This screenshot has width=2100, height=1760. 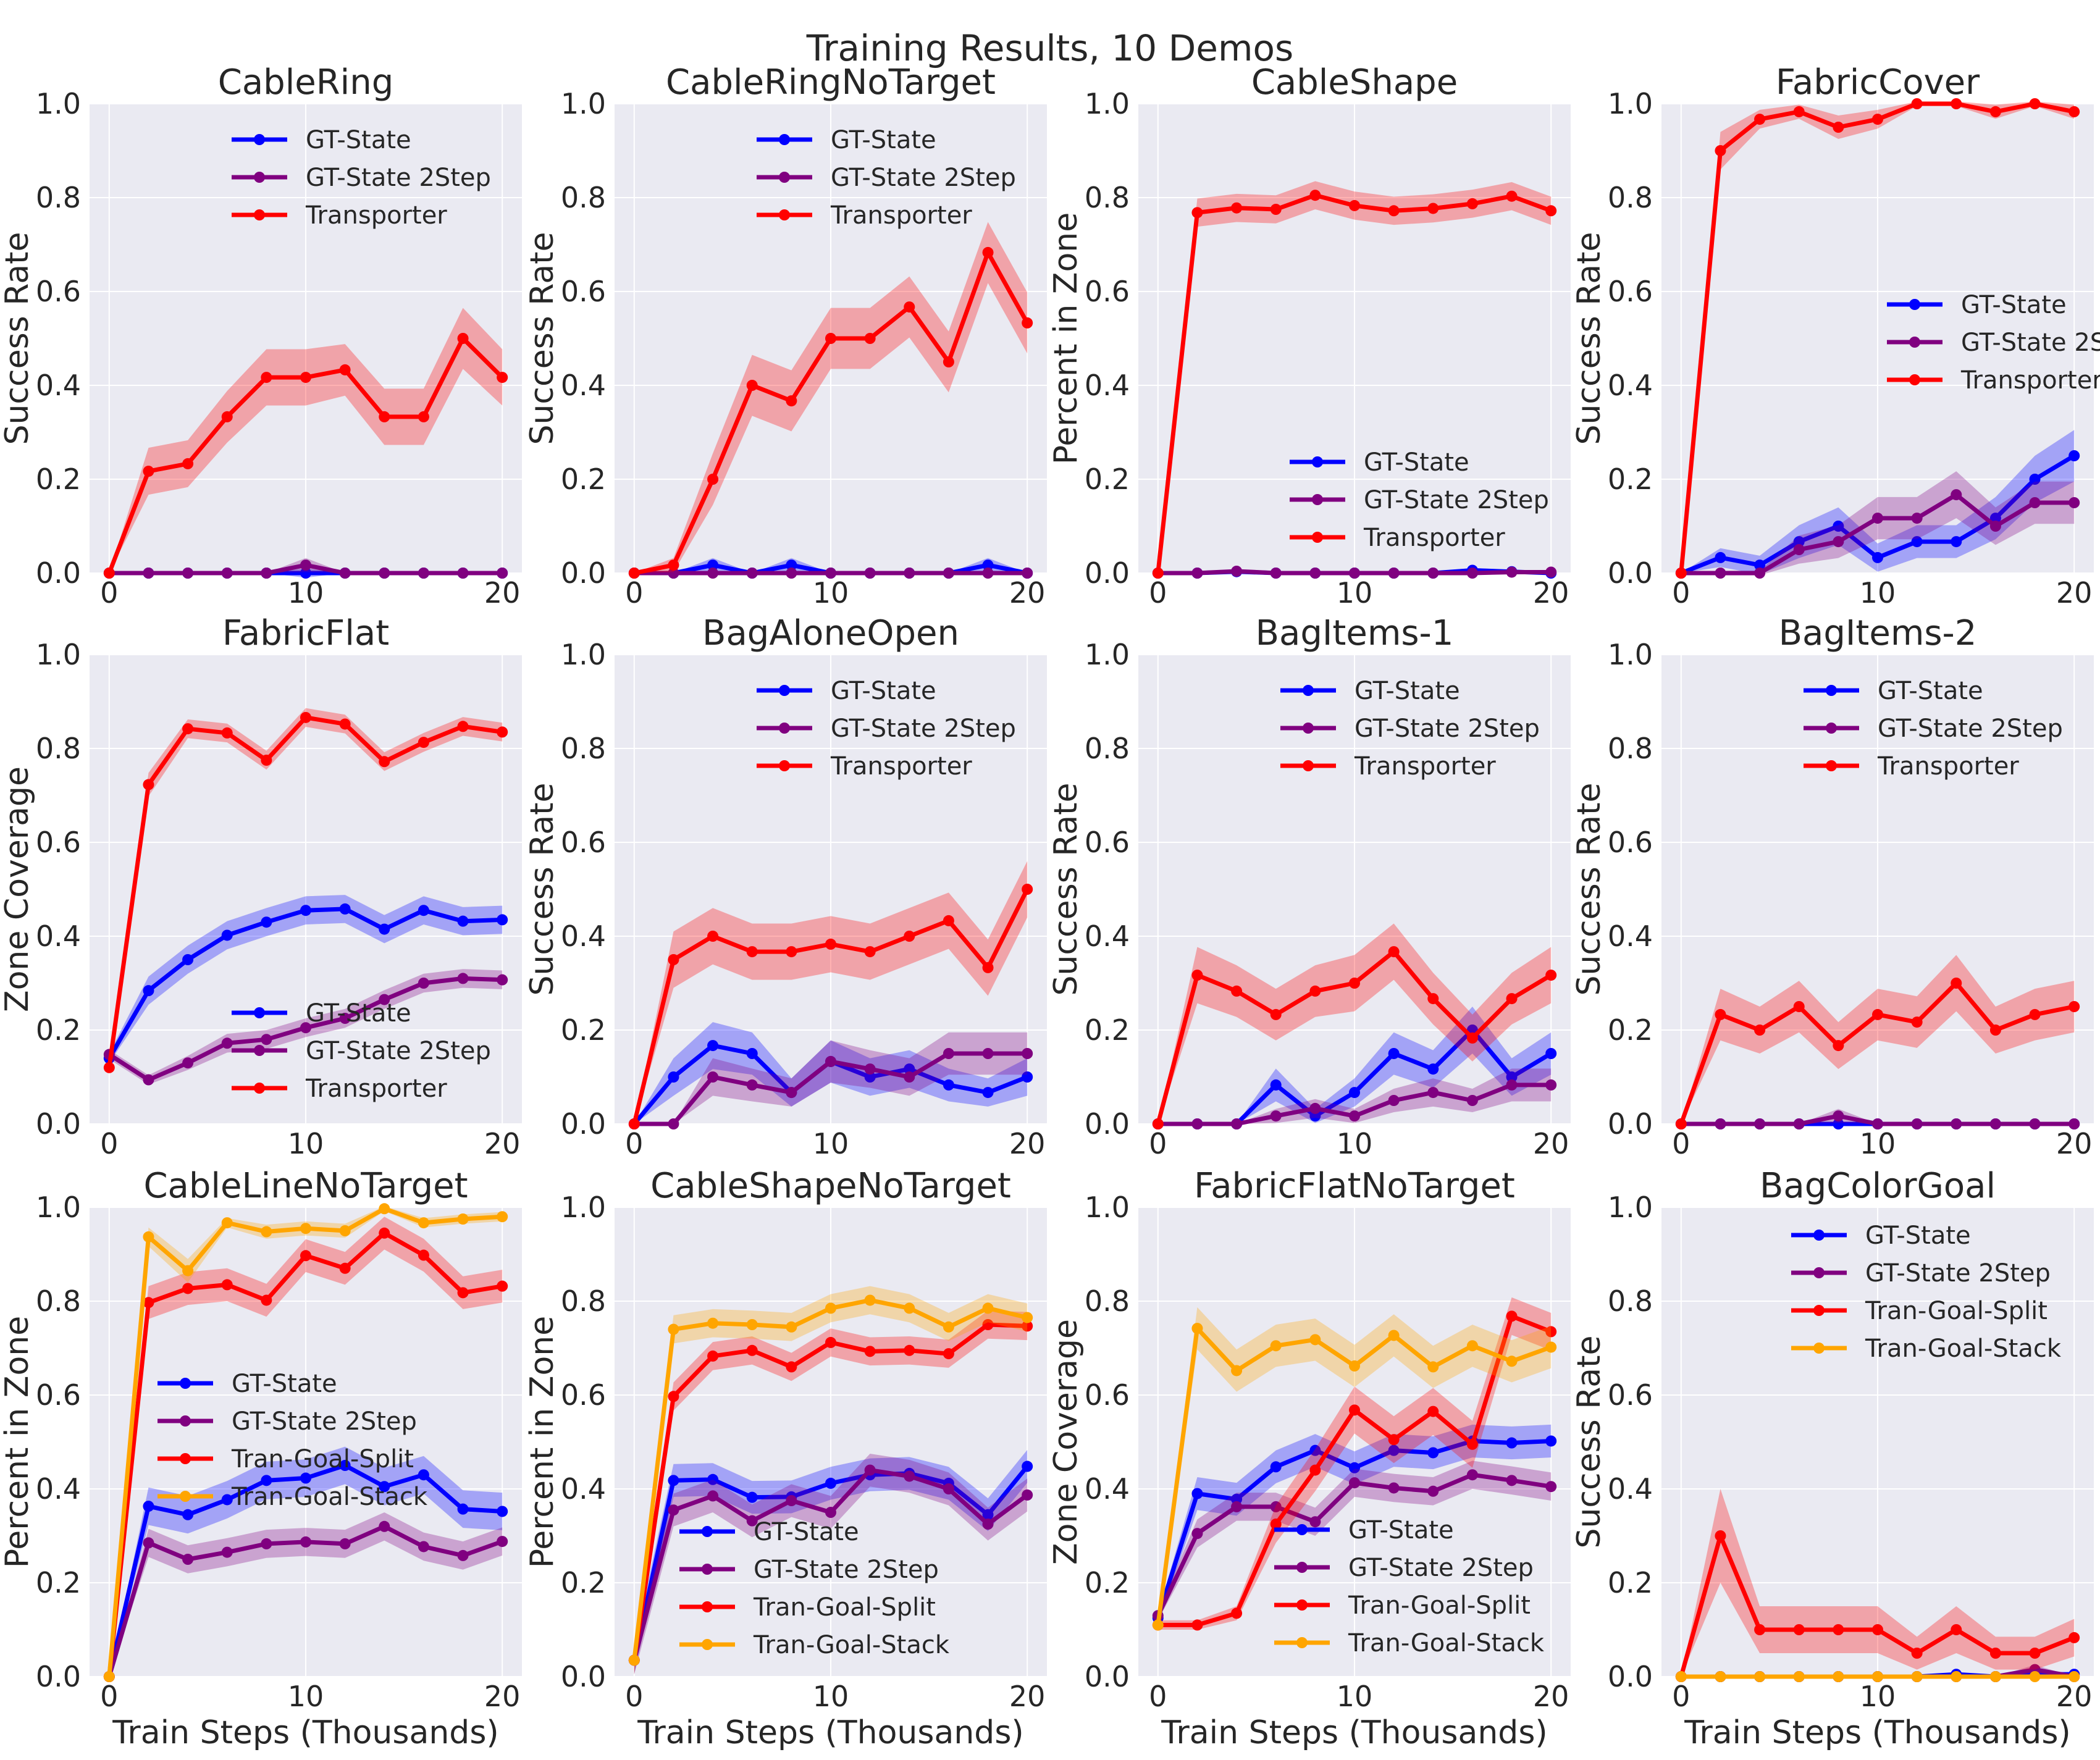 What do you see at coordinates (1355, 633) in the screenshot?
I see `panel-title: BagItems-1` at bounding box center [1355, 633].